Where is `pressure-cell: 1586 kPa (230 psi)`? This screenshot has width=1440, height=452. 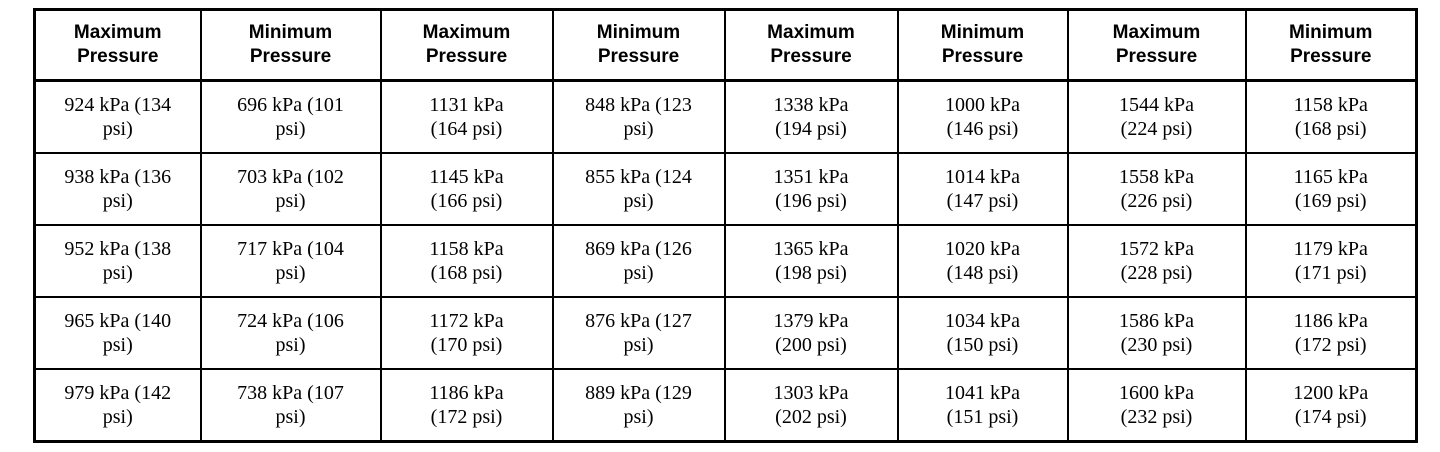
pressure-cell: 1586 kPa (230 psi) is located at coordinates (1156, 333).